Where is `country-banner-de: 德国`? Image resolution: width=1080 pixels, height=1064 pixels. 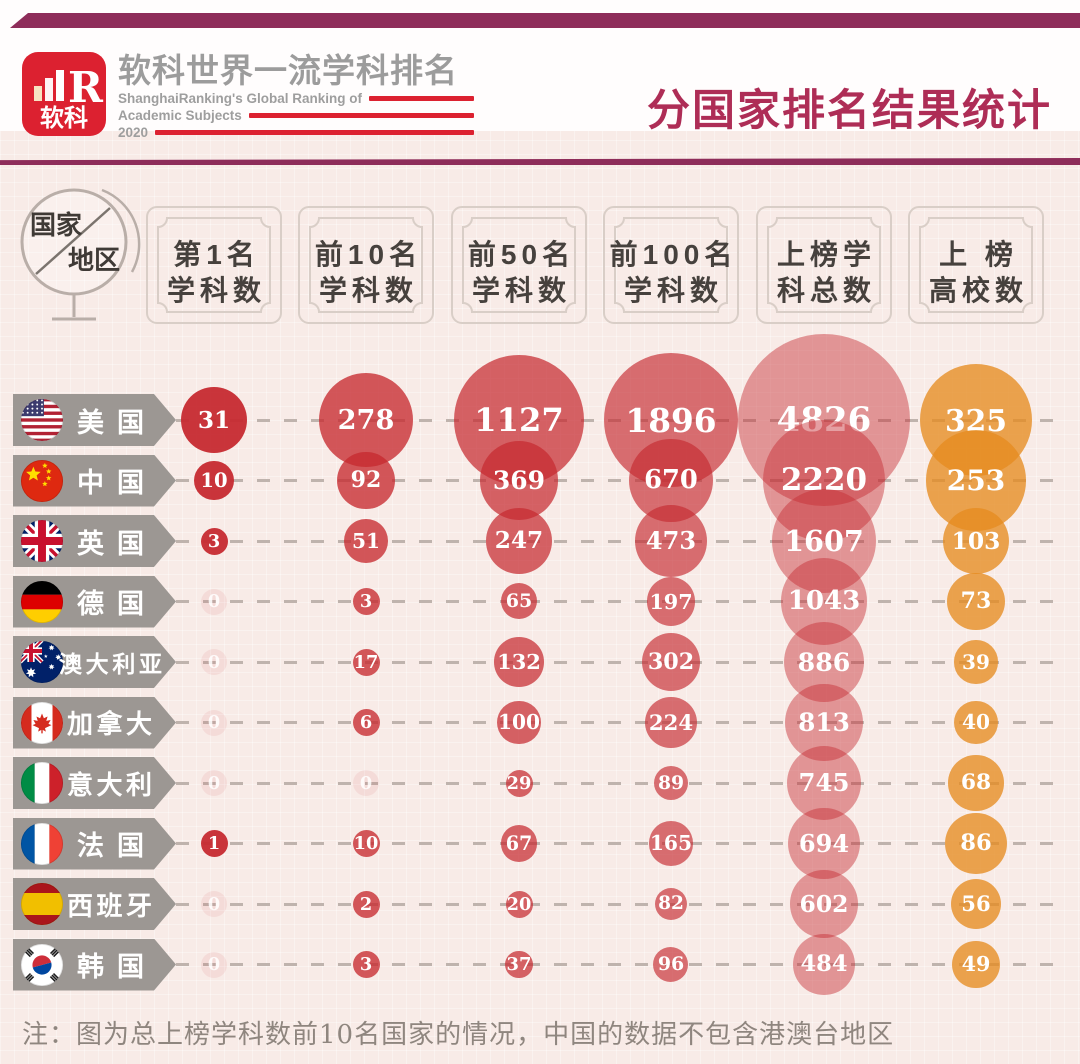 country-banner-de: 德国 is located at coordinates (94, 602).